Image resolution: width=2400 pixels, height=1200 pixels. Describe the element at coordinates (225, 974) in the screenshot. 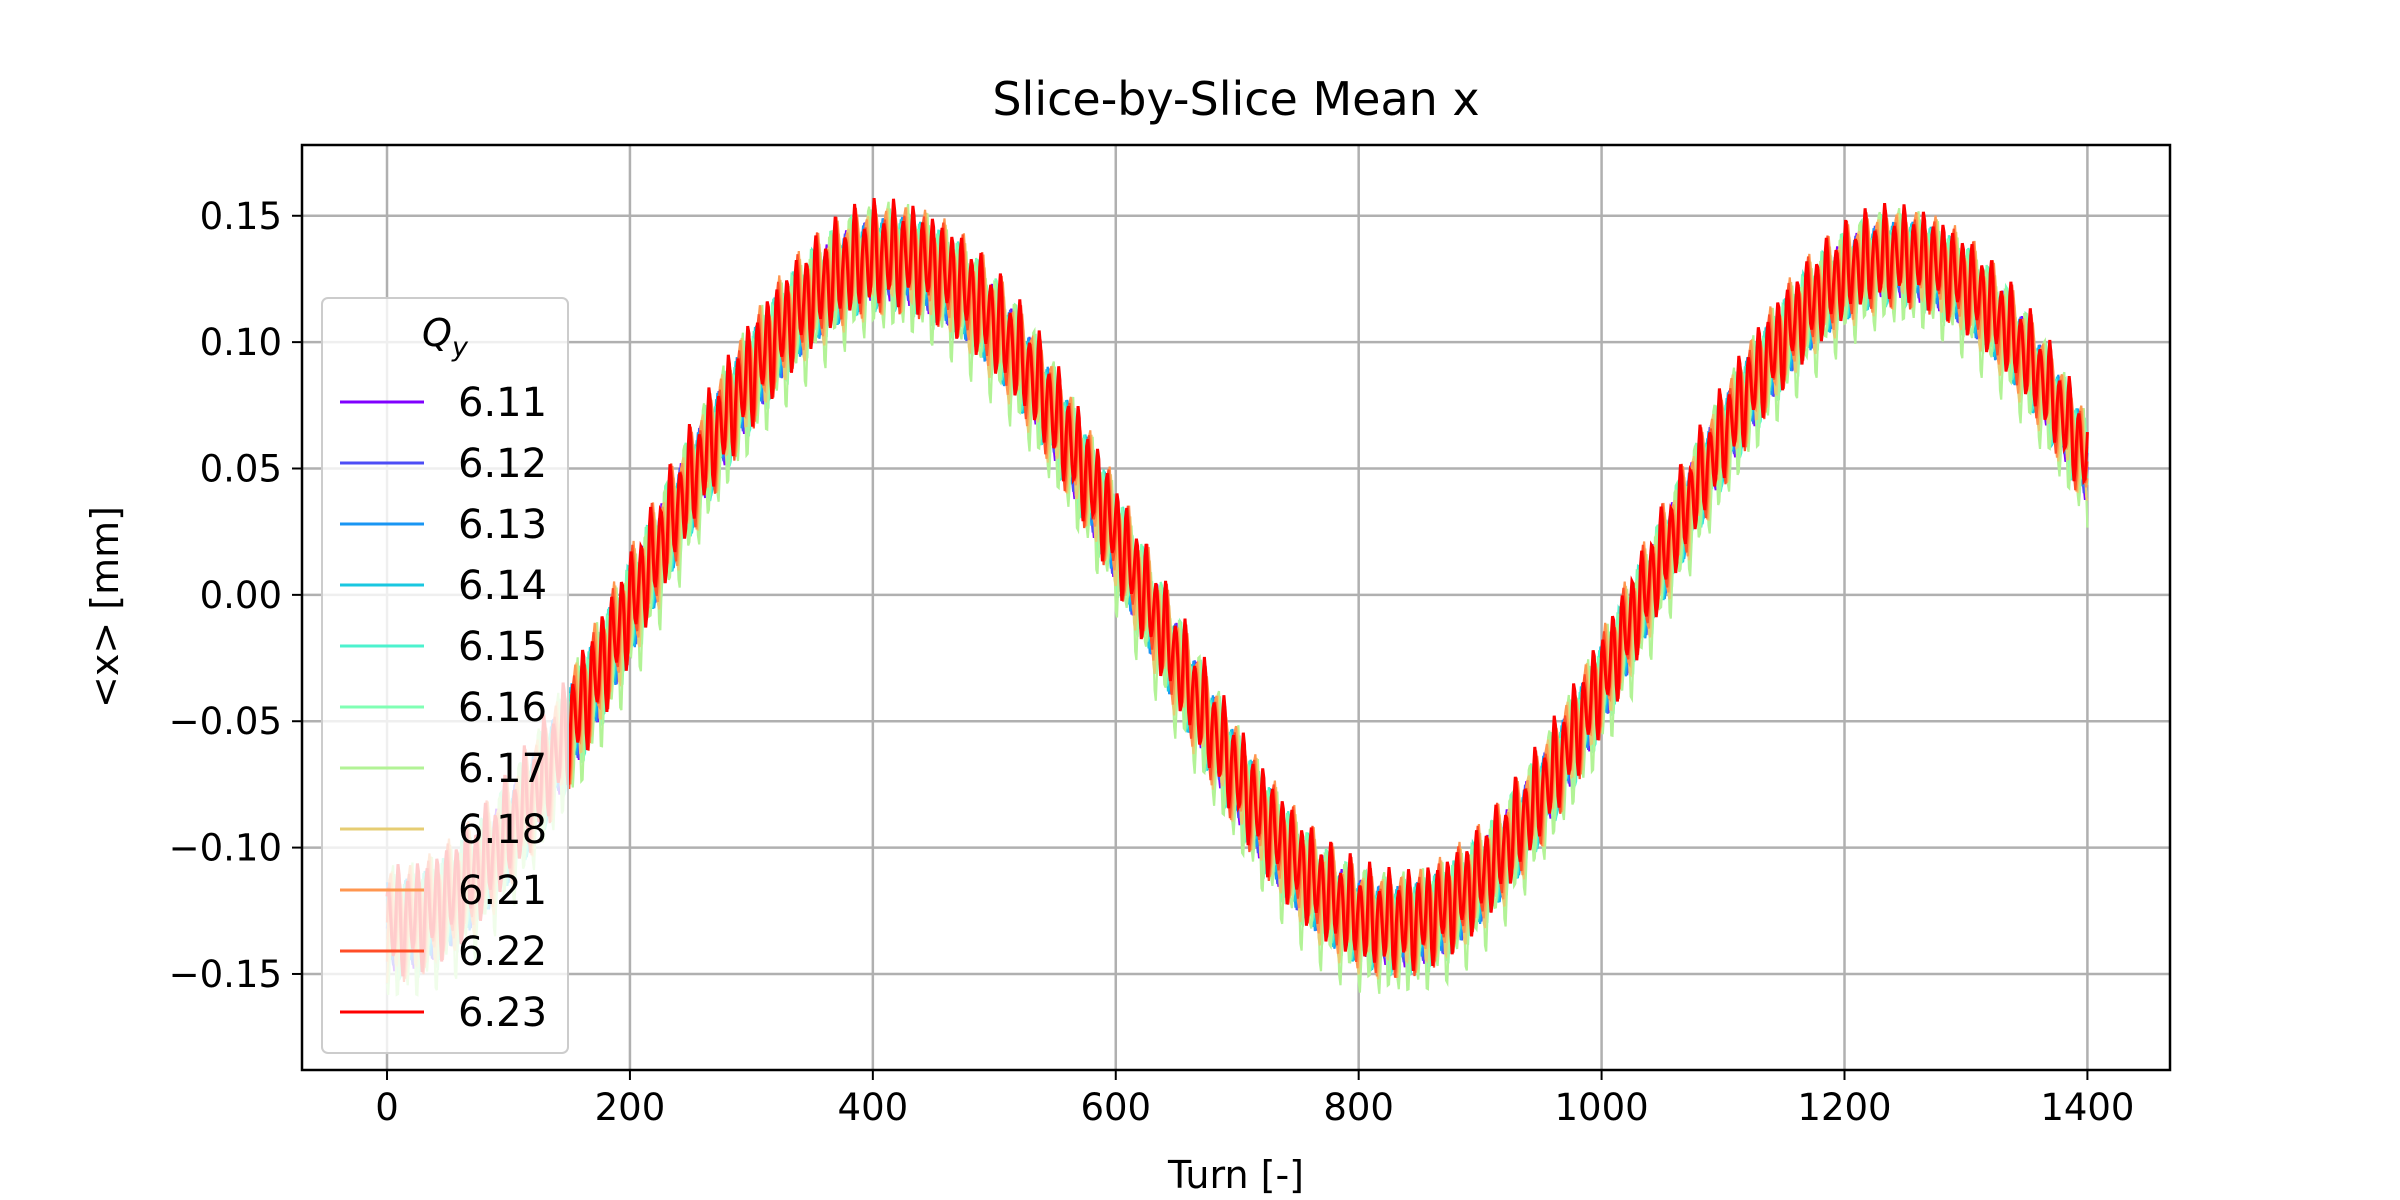

I see `y-tick-label: −0.15` at that location.